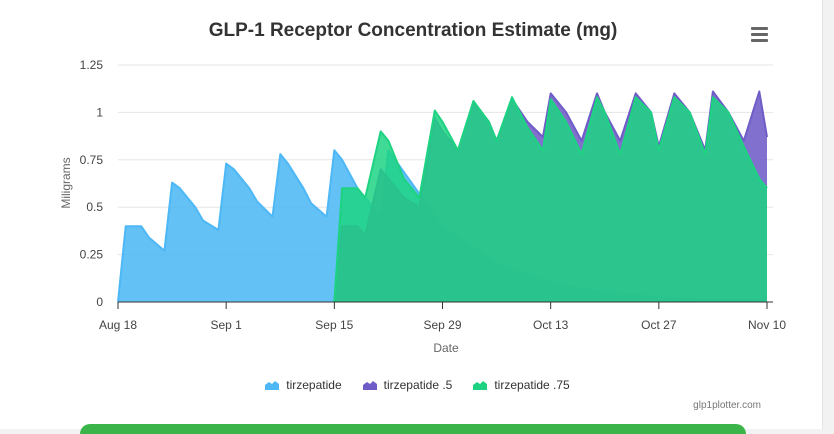  Describe the element at coordinates (413, 429) in the screenshot. I see `bottom-action-bar` at that location.